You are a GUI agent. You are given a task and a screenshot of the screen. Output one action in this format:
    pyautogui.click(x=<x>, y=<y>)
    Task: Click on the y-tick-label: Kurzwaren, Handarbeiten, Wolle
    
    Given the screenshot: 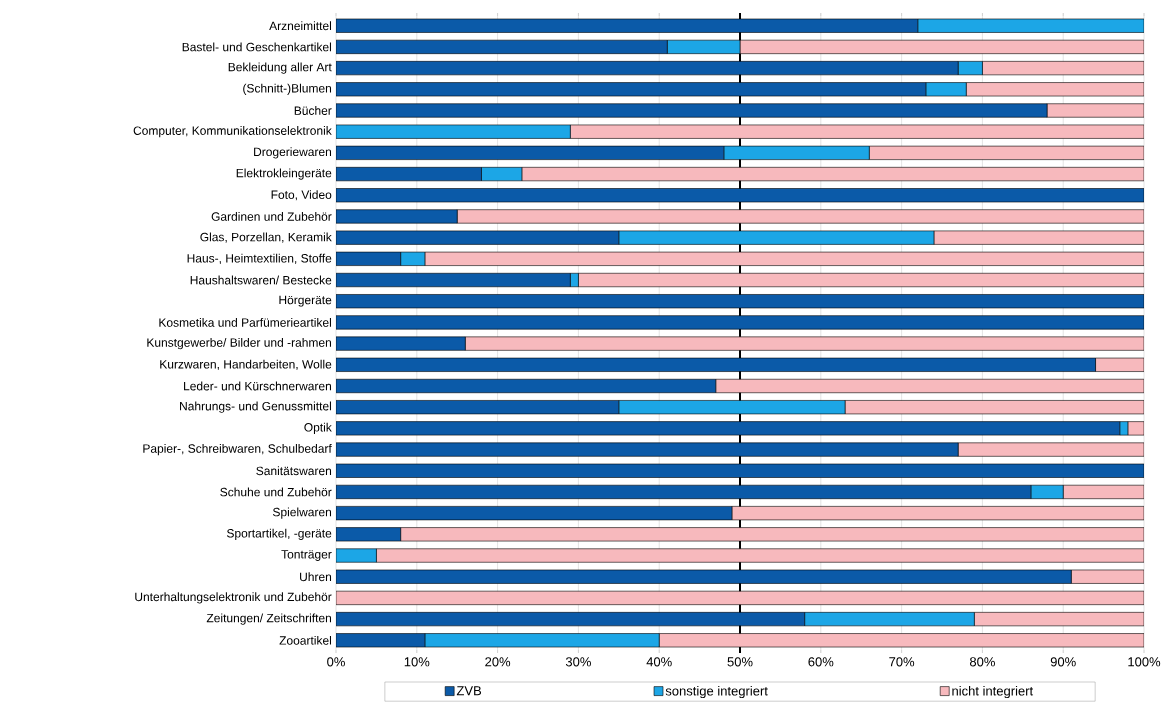 What is the action you would take?
    pyautogui.click(x=246, y=364)
    